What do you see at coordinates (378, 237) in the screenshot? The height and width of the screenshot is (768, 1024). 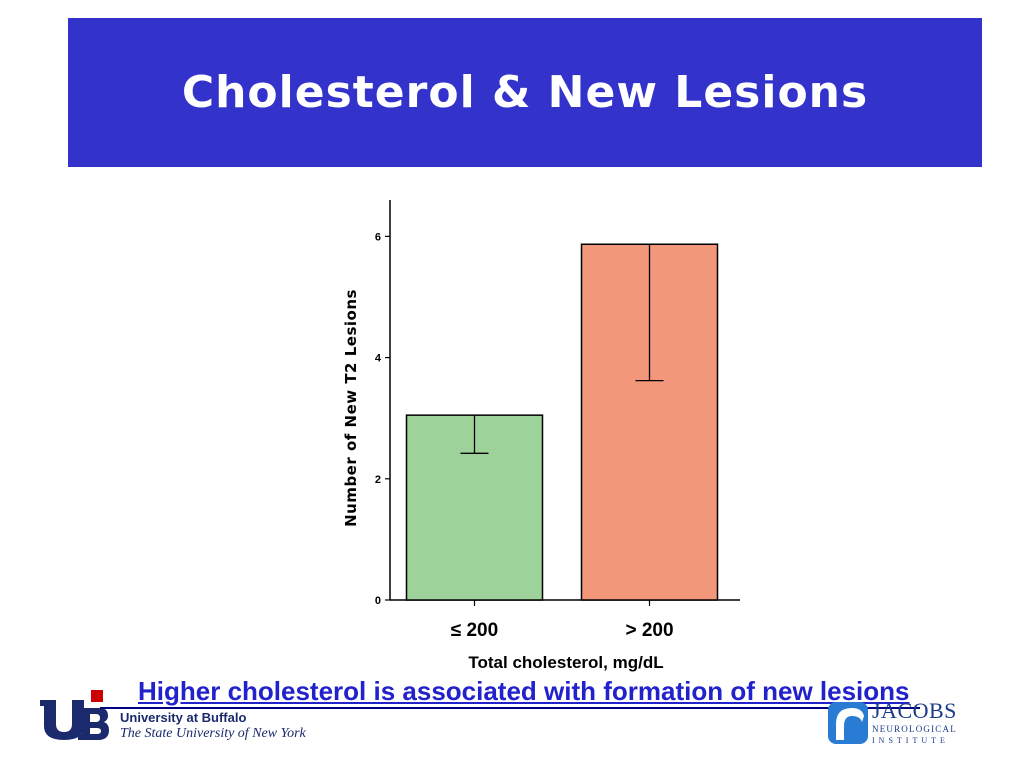 I see `y-tick-label: 6` at bounding box center [378, 237].